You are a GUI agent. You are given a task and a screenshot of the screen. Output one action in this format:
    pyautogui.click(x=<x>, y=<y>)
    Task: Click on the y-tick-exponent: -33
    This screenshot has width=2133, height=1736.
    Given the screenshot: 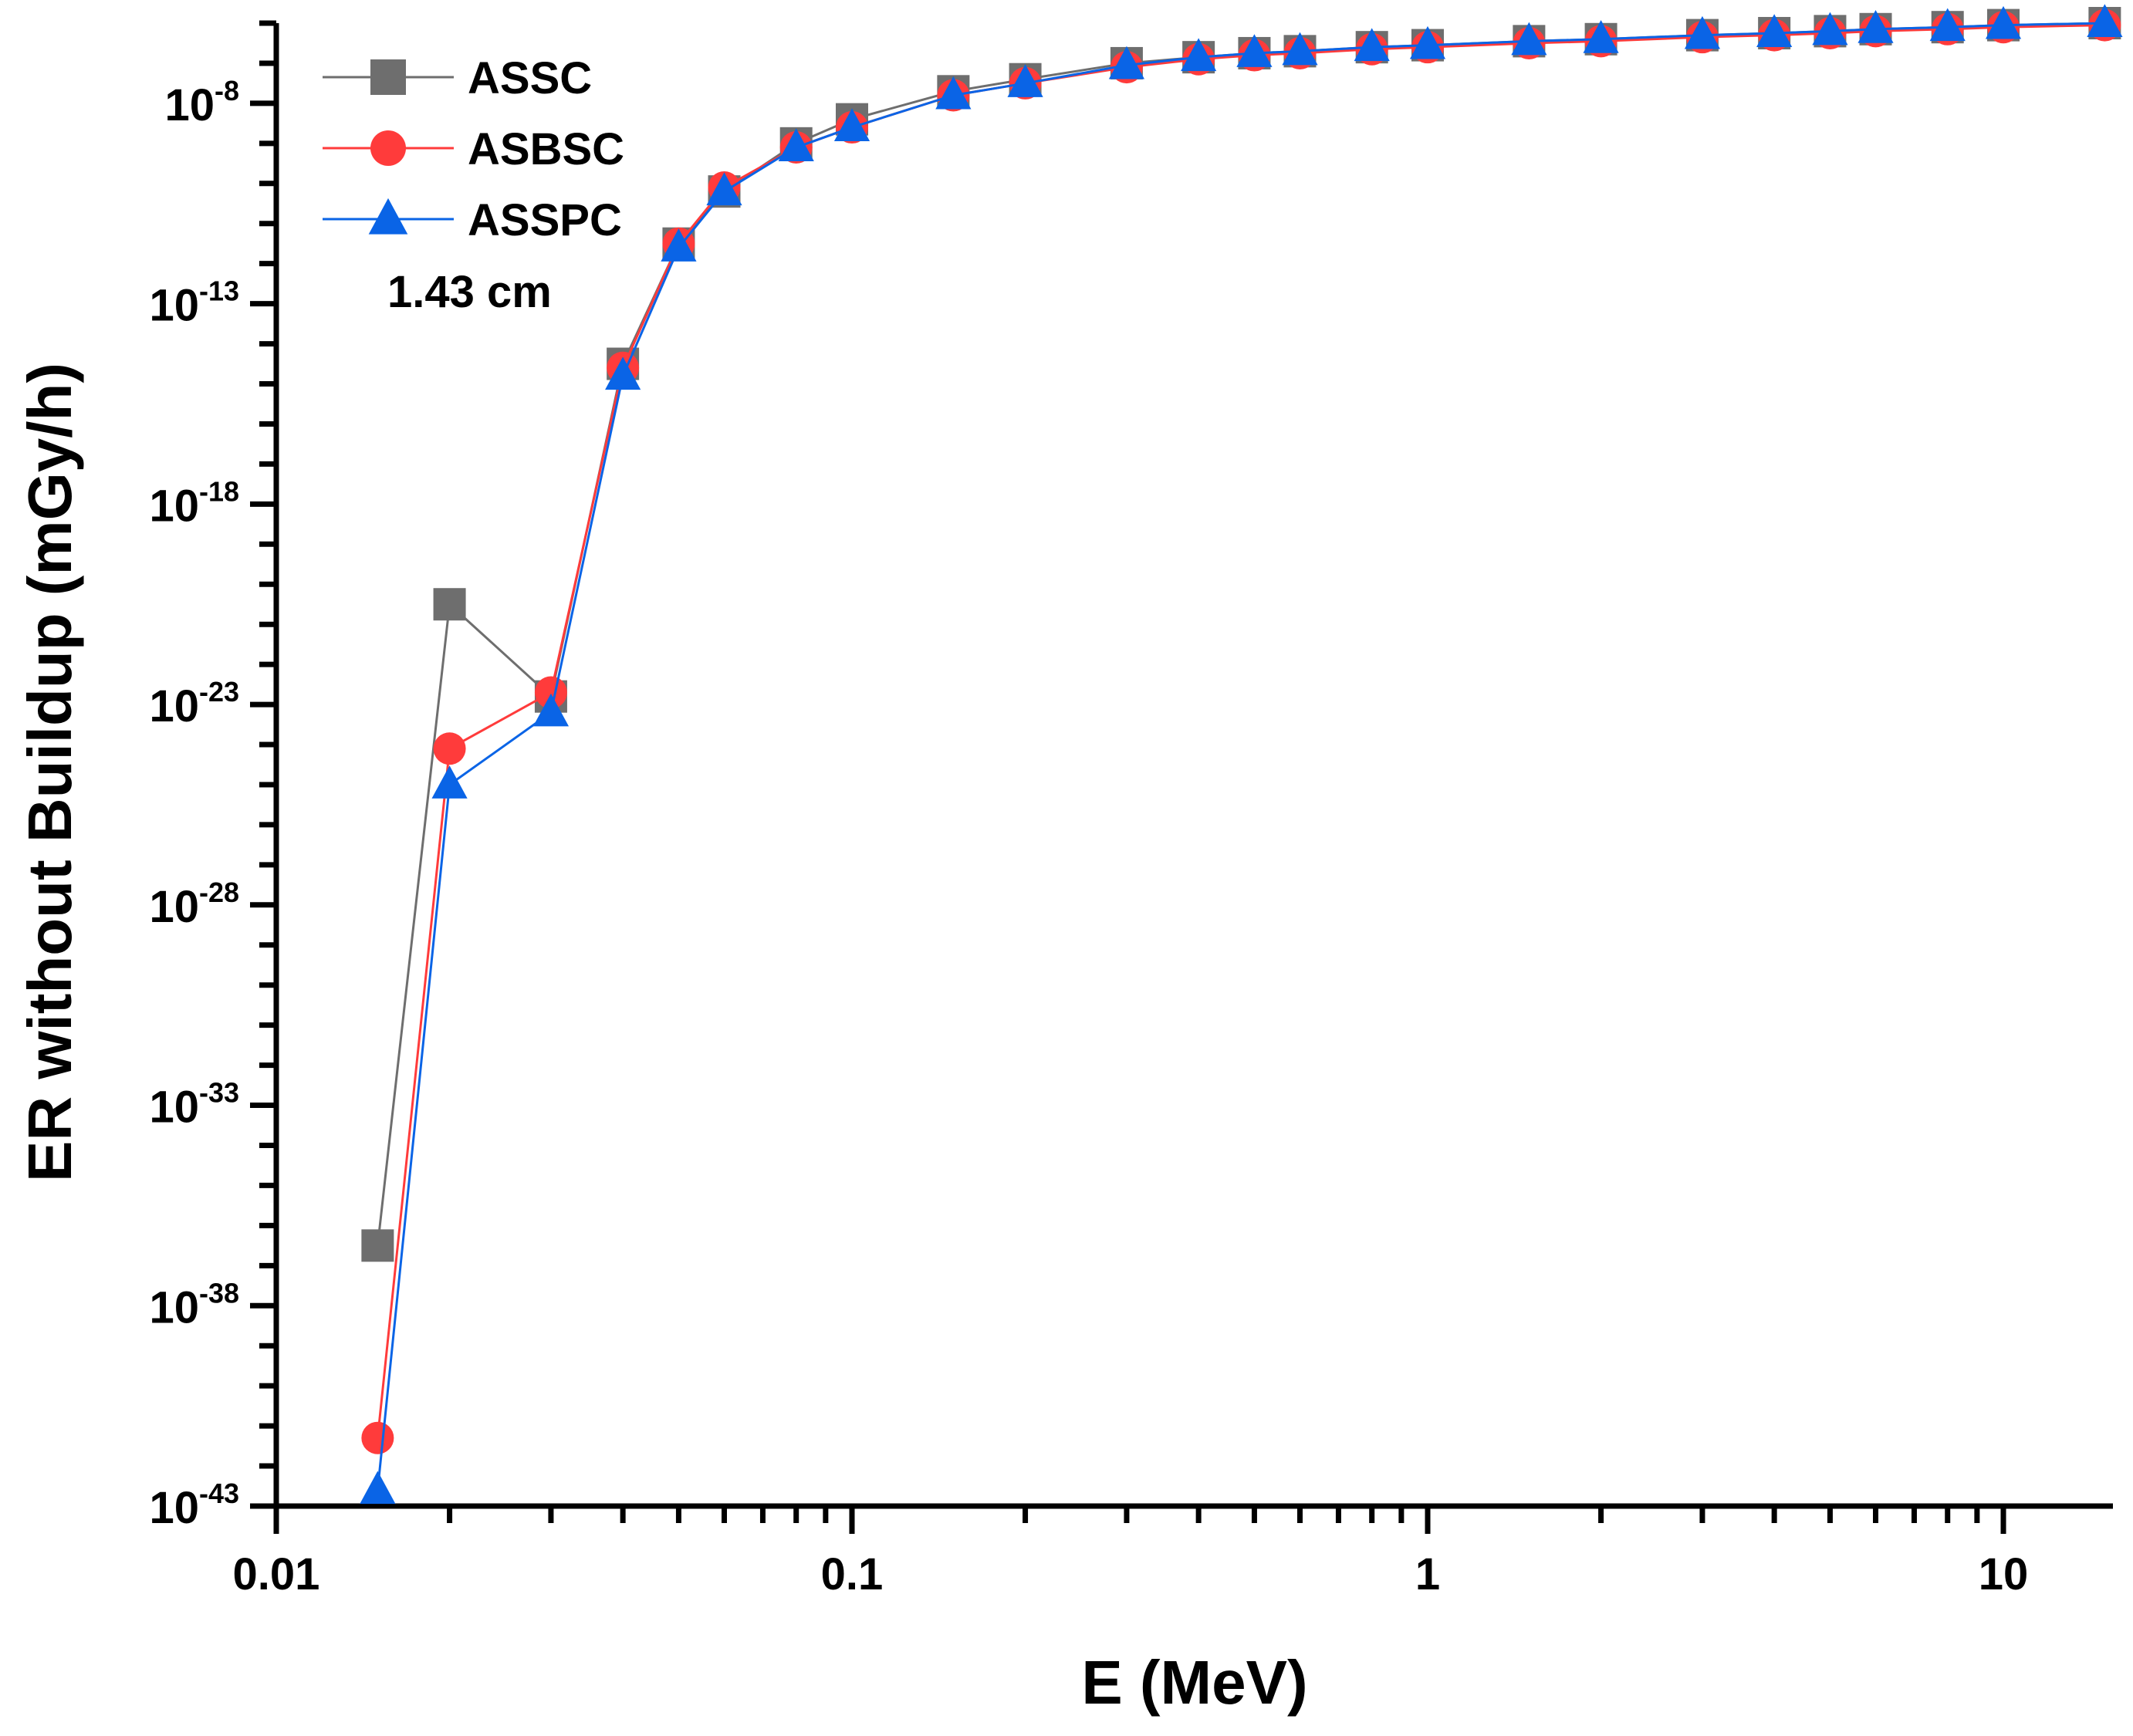 What is the action you would take?
    pyautogui.click(x=219, y=1093)
    